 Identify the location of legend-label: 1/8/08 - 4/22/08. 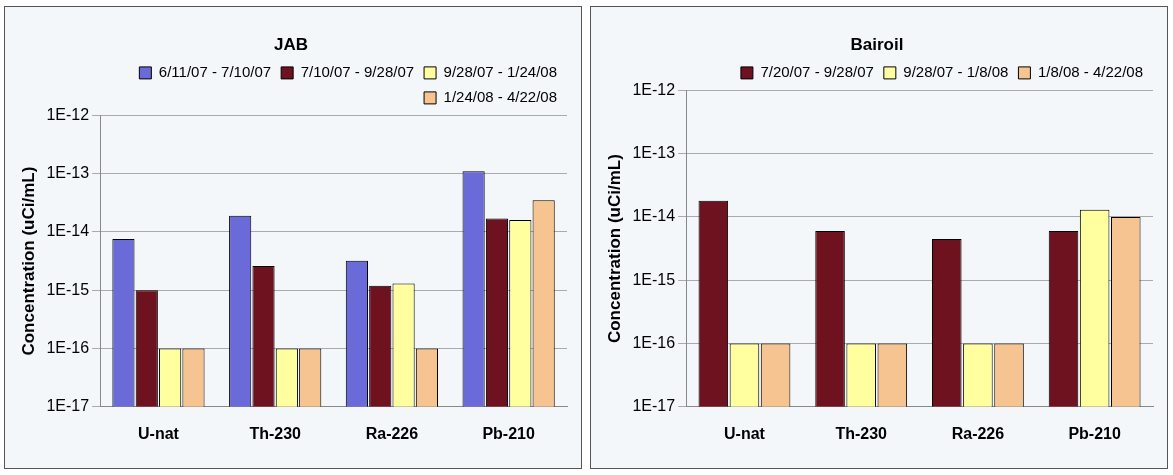
(1090, 72).